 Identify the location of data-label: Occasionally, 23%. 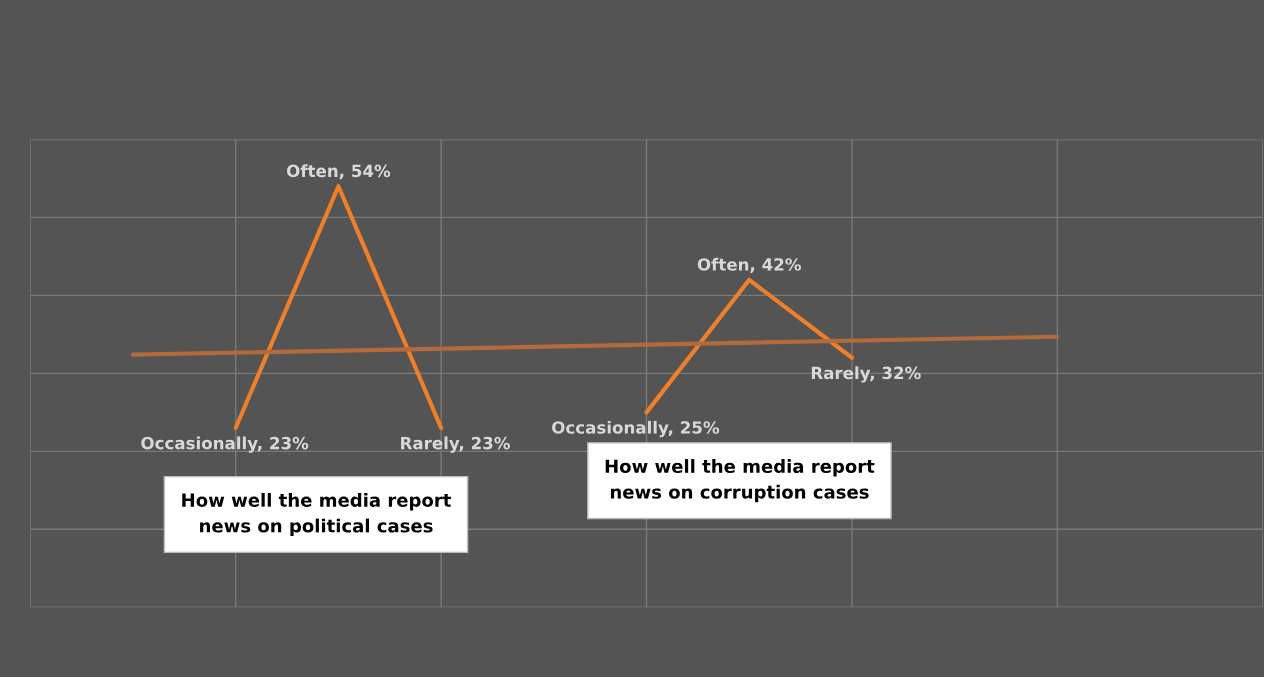
(225, 444).